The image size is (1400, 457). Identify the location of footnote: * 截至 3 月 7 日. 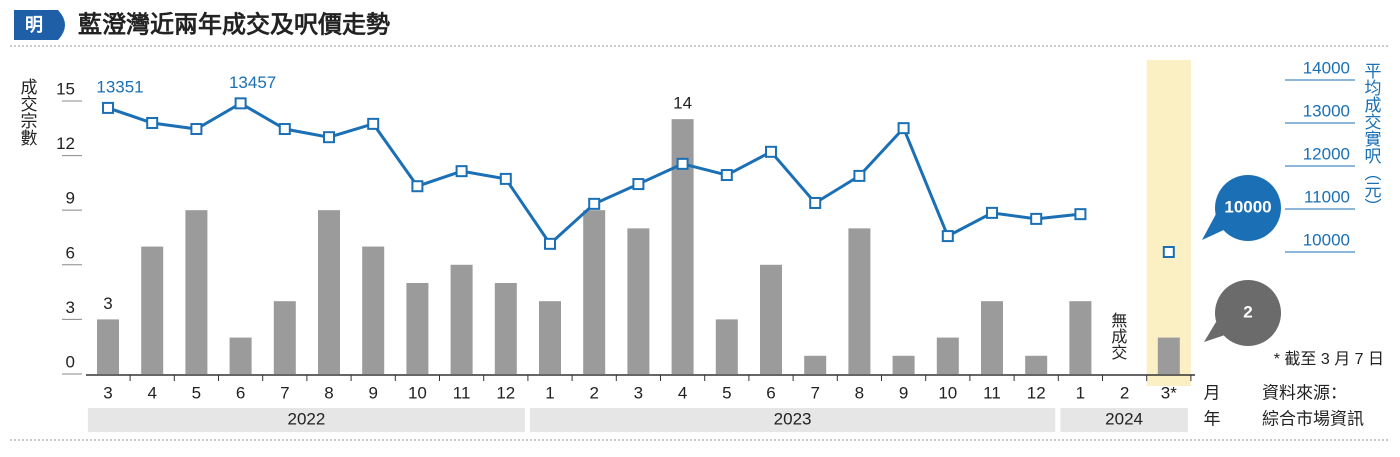
(1329, 359).